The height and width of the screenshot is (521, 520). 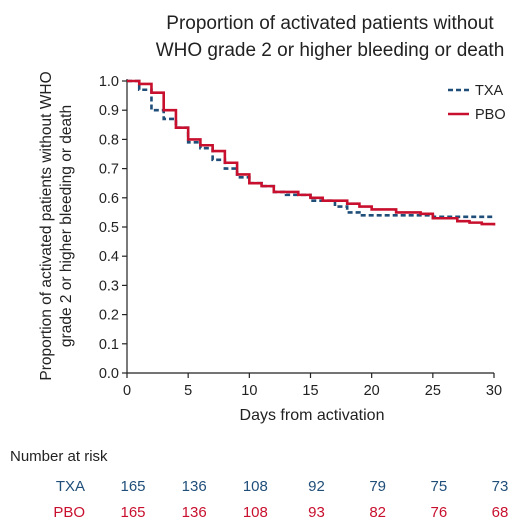 I want to click on y-tick-label: 0.4, so click(x=109, y=257).